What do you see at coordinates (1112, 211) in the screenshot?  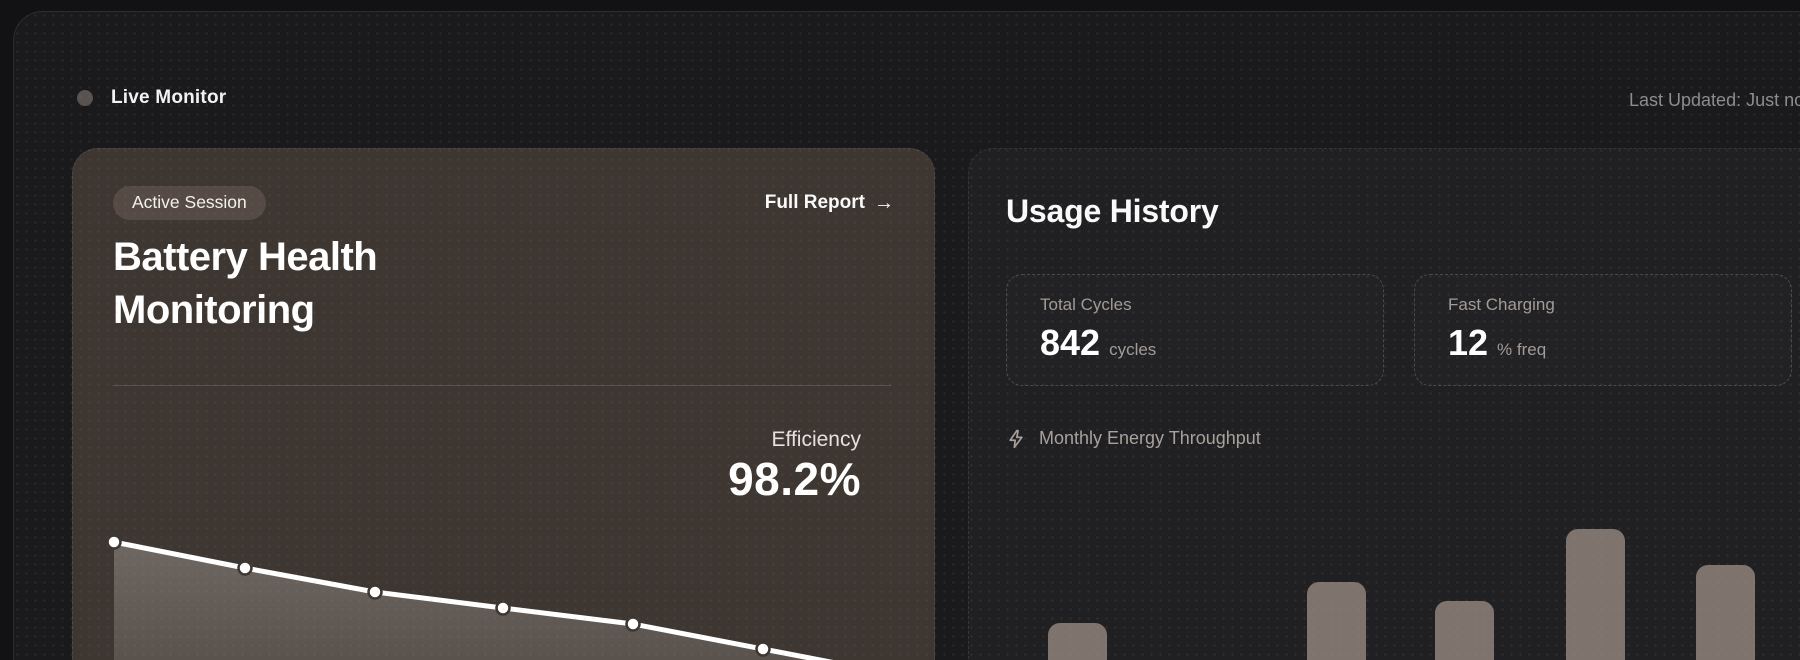 I see `usage-history-title: Usage History` at bounding box center [1112, 211].